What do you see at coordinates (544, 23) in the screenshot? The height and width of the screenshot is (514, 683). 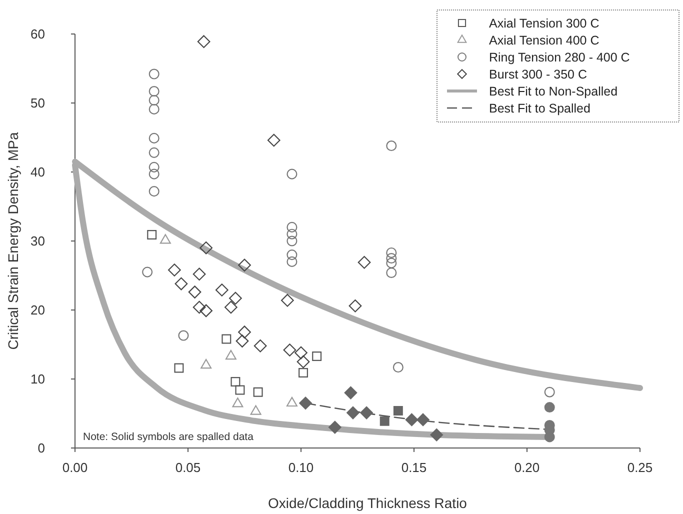 I see `legend-label: Axial Tension 300 C` at bounding box center [544, 23].